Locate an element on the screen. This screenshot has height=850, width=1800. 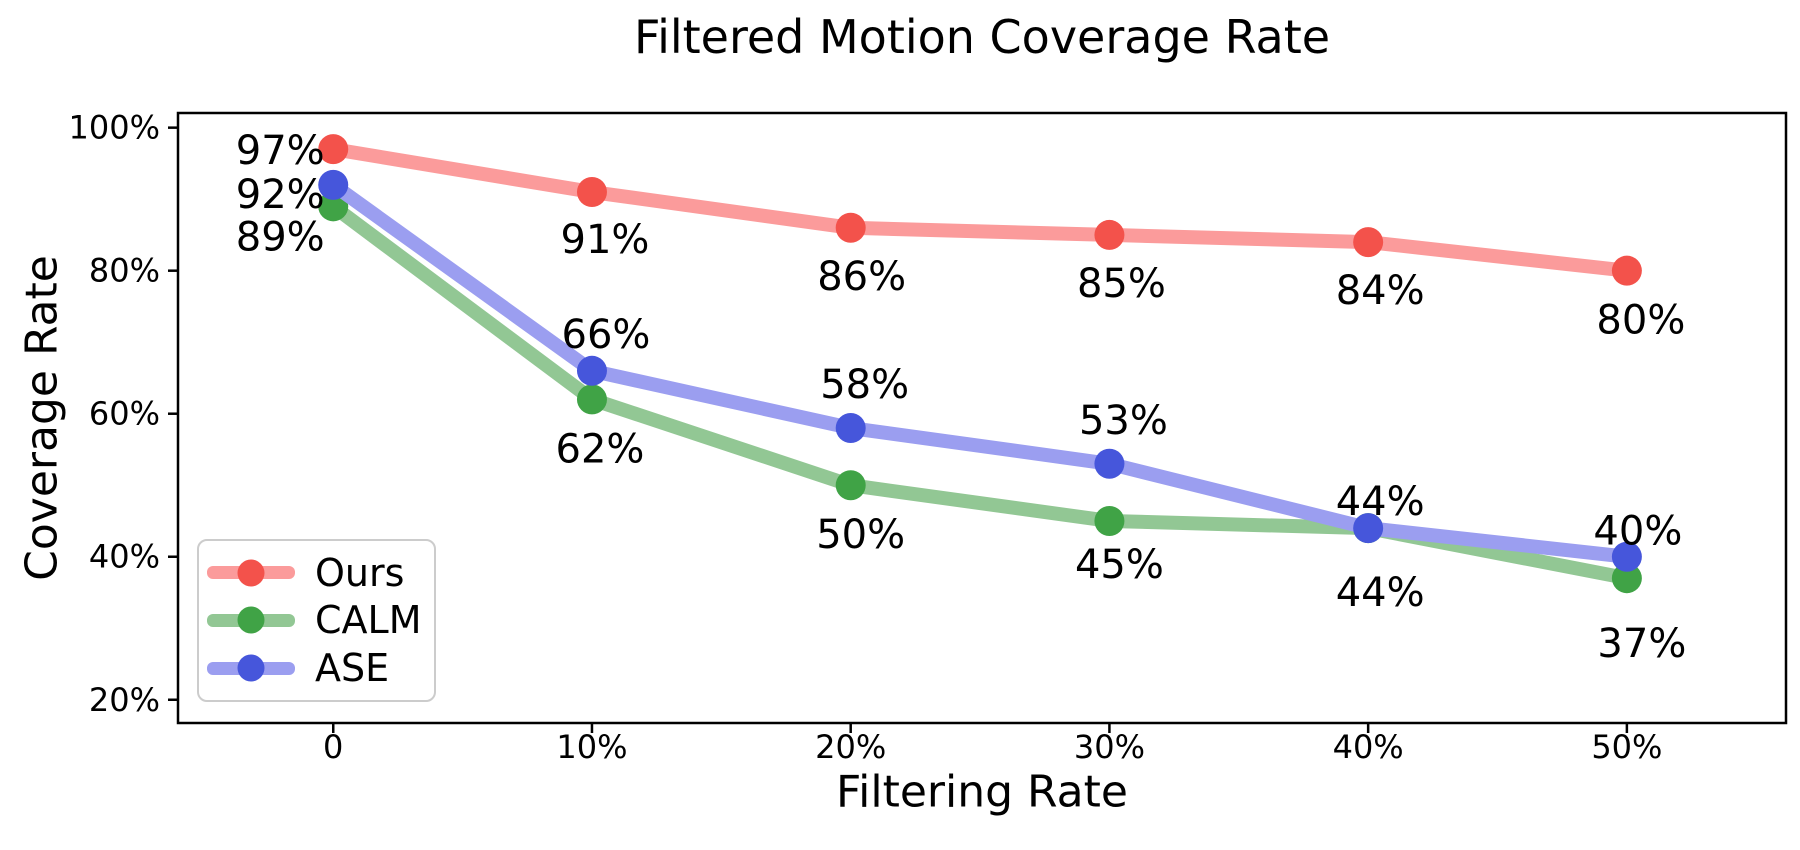
point-label-ase: 58% is located at coordinates (864, 385).